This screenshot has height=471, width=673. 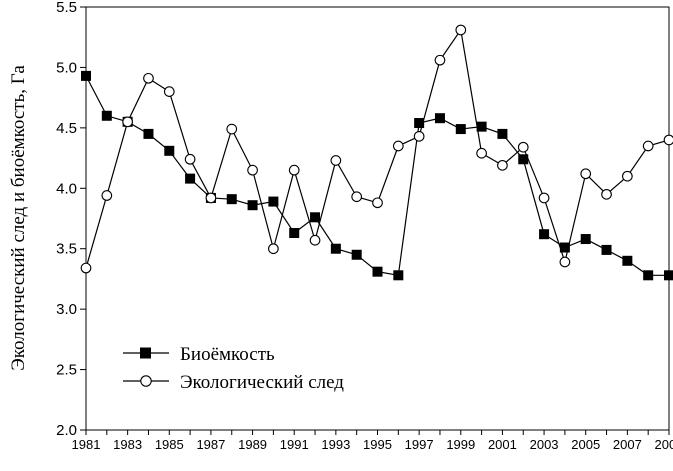 What do you see at coordinates (419, 444) in the screenshot?
I see `x-tick-label: 1997` at bounding box center [419, 444].